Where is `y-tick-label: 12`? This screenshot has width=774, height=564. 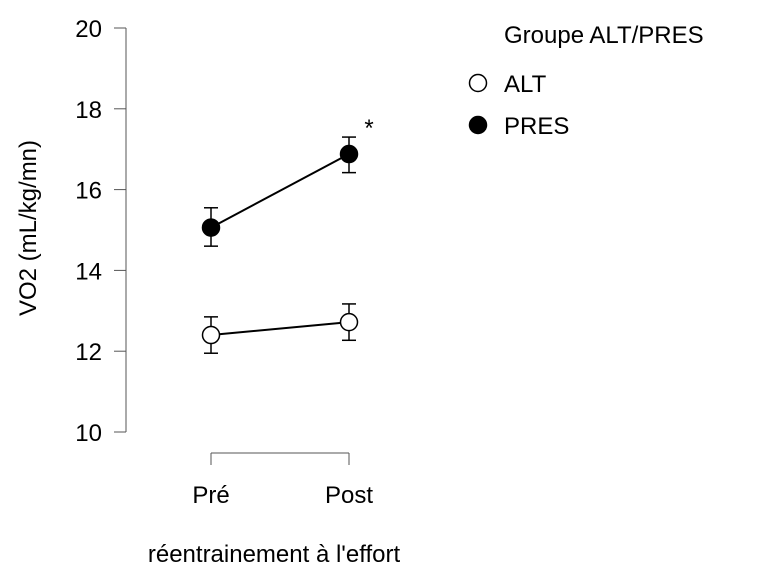
y-tick-label: 12 is located at coordinates (88, 352).